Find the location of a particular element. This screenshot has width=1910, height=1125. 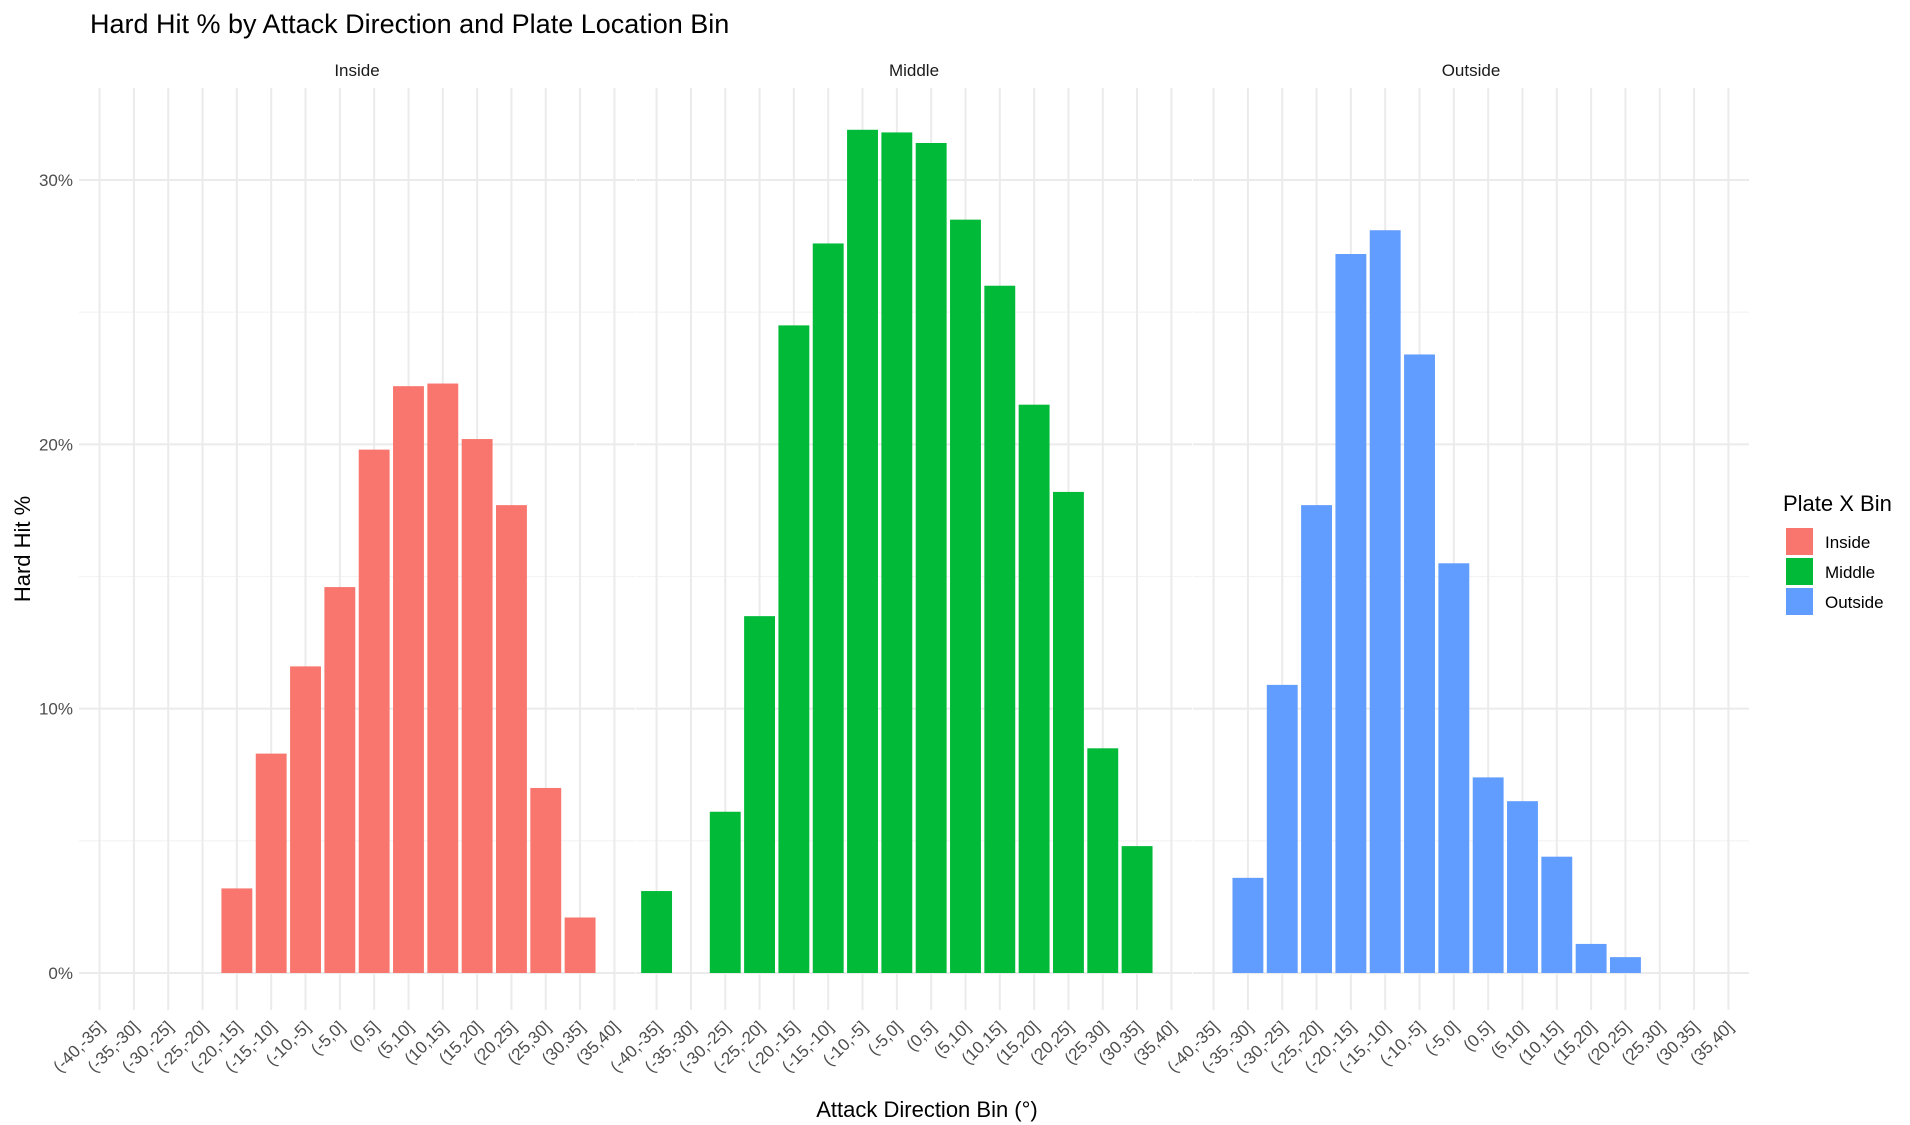

legend-key-inside is located at coordinates (1799, 541).